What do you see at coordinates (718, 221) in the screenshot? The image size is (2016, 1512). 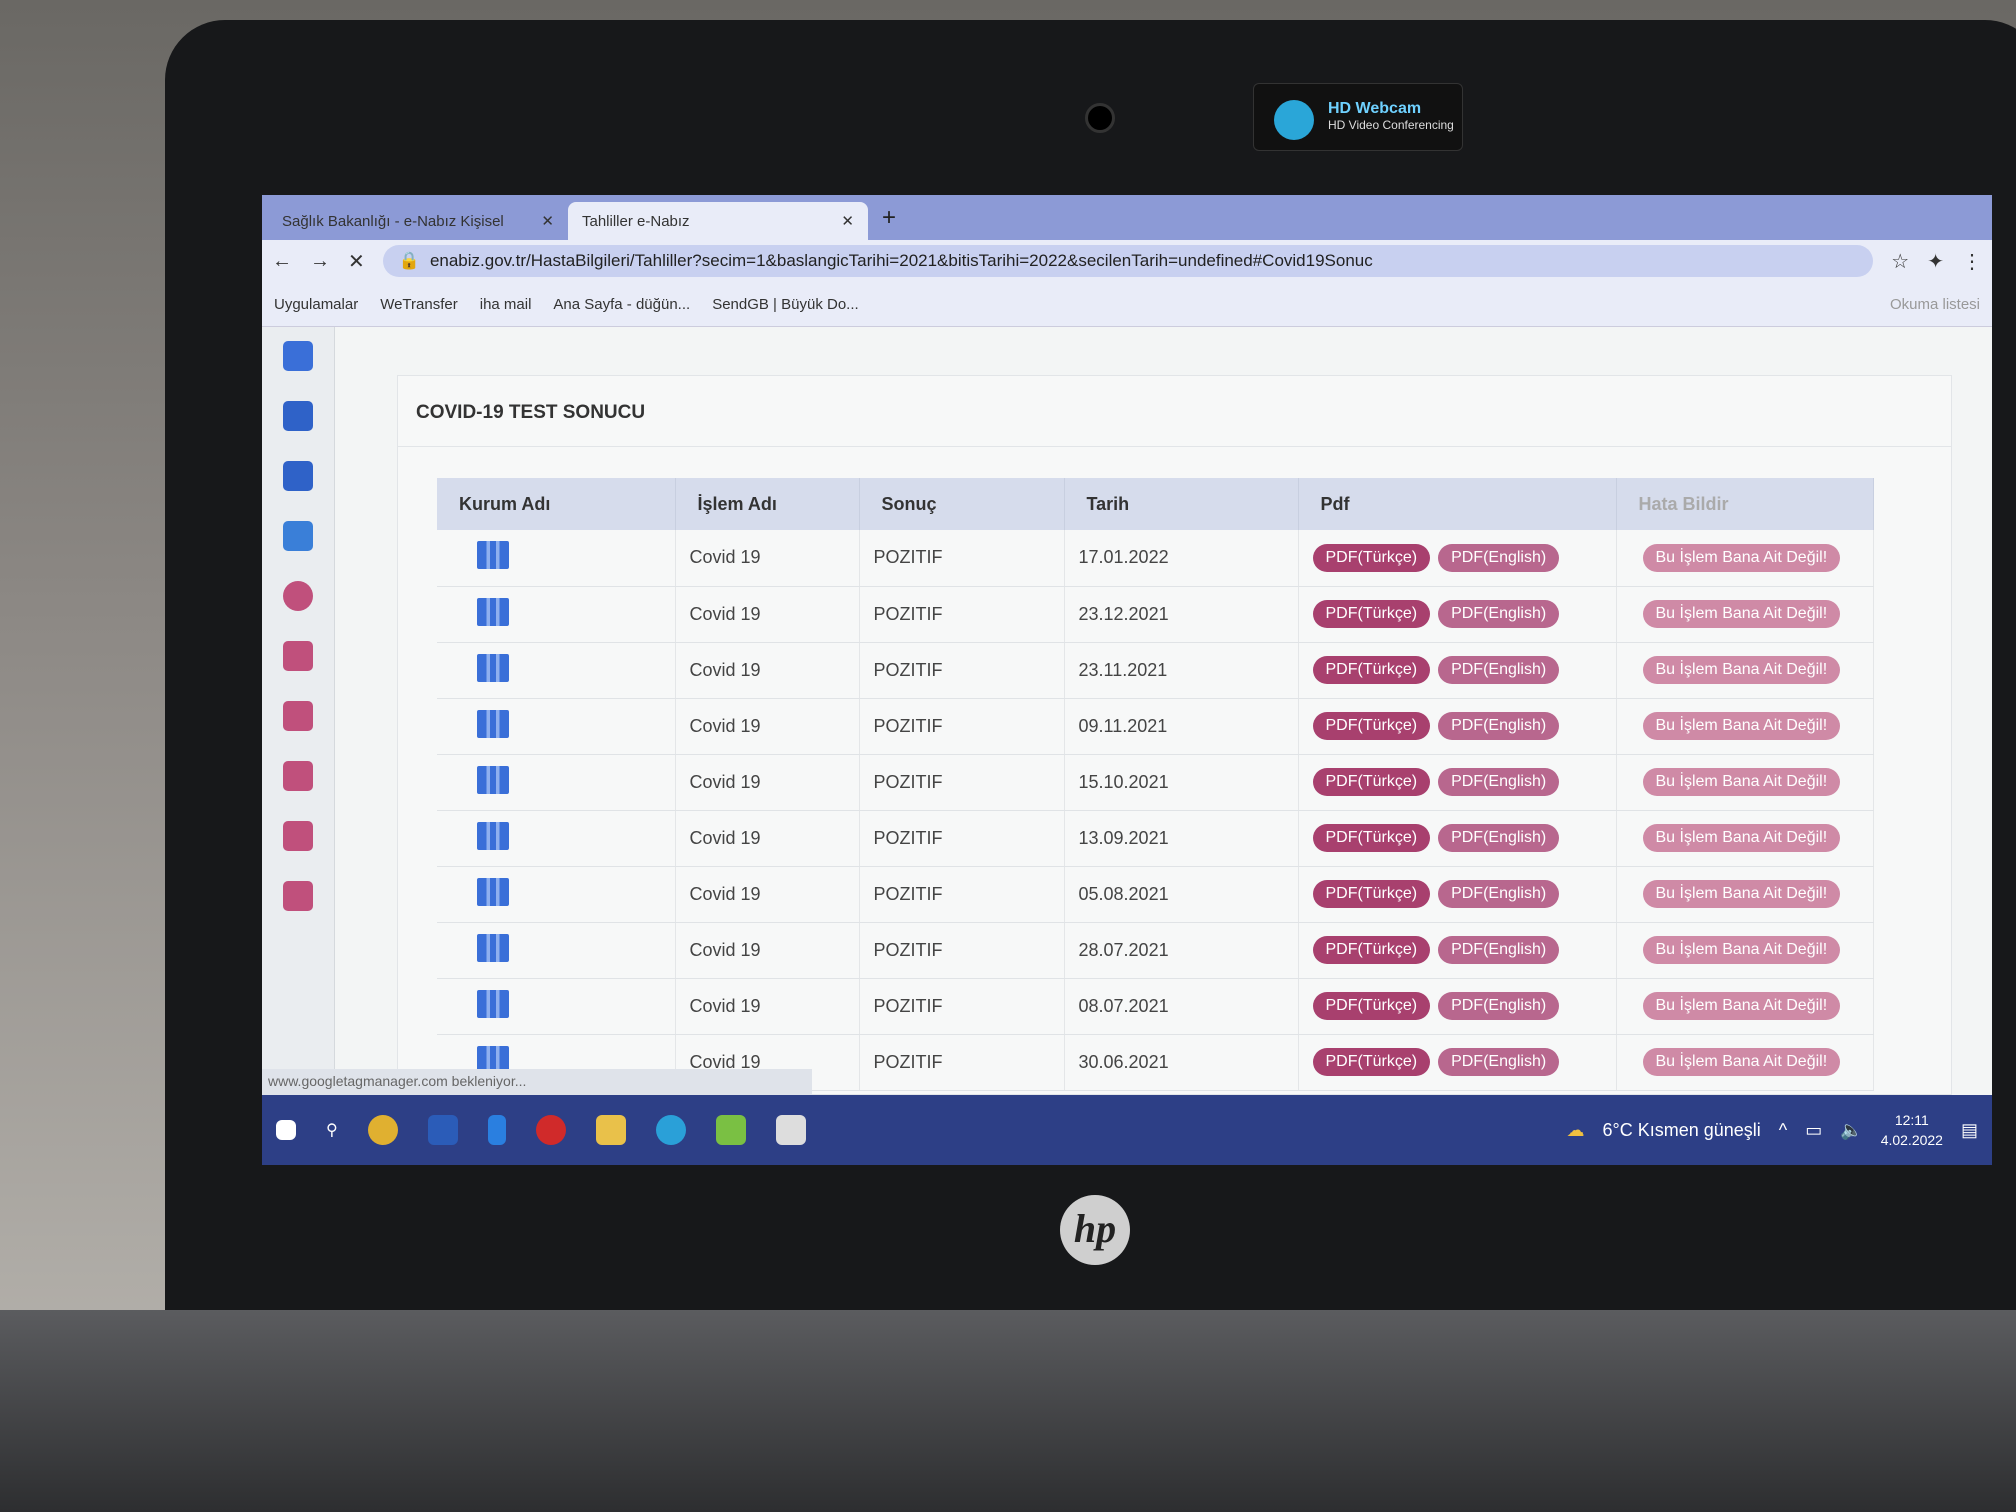 I see `tab-tahliller: Tahliller e-Nabız ✕` at bounding box center [718, 221].